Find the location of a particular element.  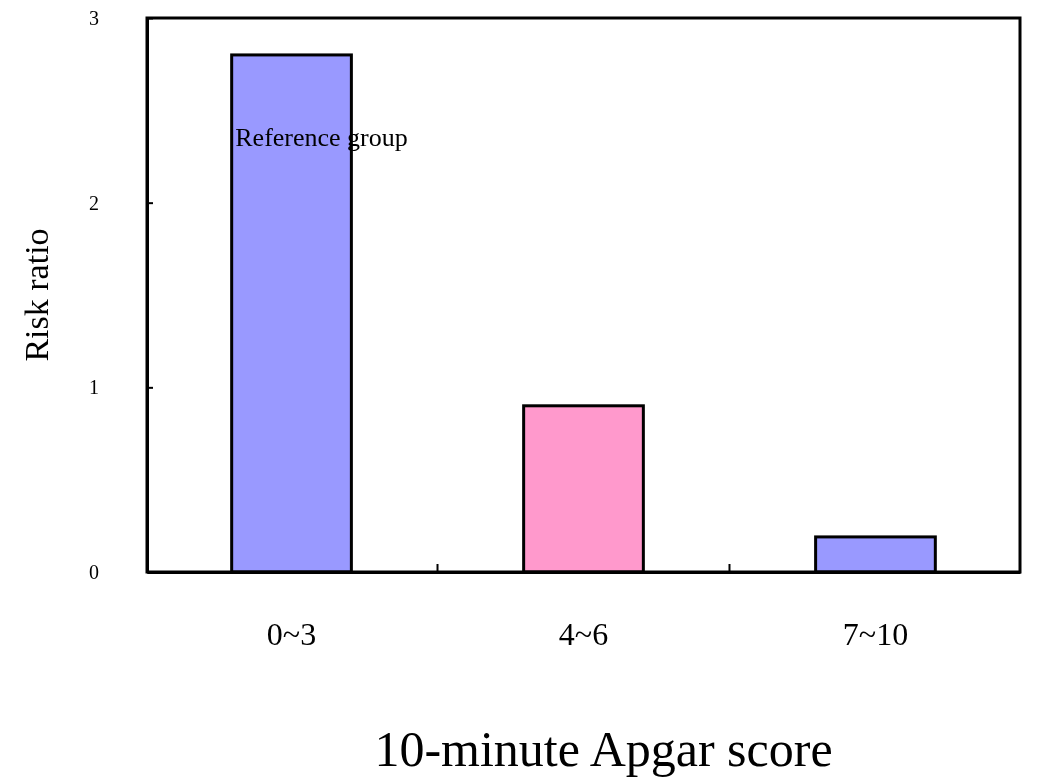

y-axis-title: Risk ratio is located at coordinates (36, 295).